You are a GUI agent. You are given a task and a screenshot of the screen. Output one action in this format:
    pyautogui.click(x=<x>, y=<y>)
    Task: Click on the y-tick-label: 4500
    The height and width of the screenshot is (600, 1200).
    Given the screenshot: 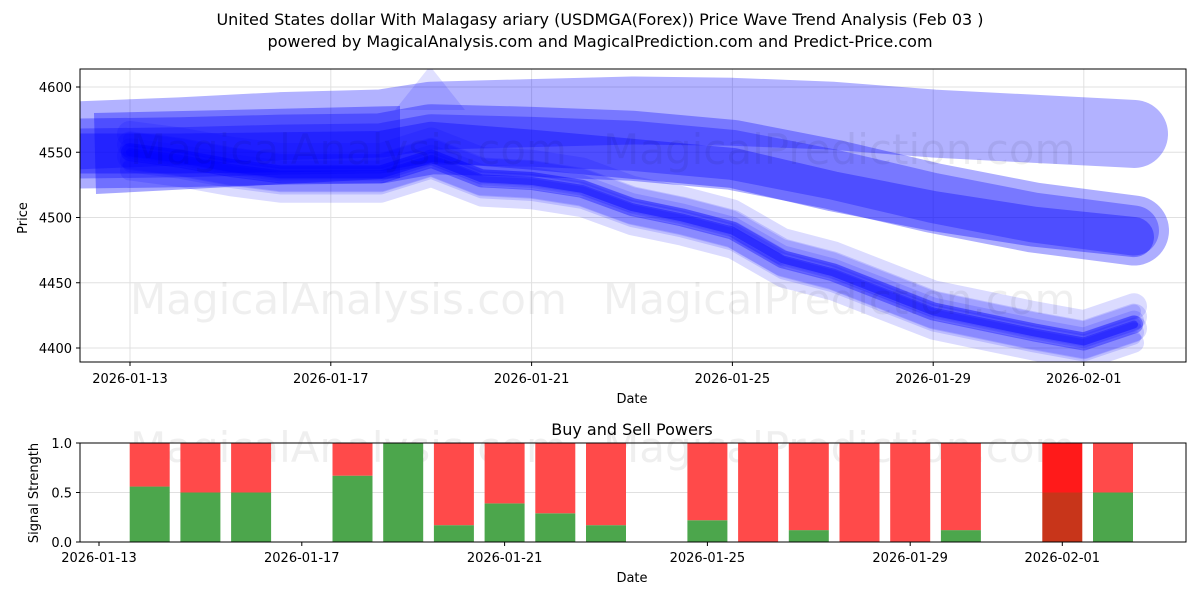 What is the action you would take?
    pyautogui.click(x=55, y=219)
    